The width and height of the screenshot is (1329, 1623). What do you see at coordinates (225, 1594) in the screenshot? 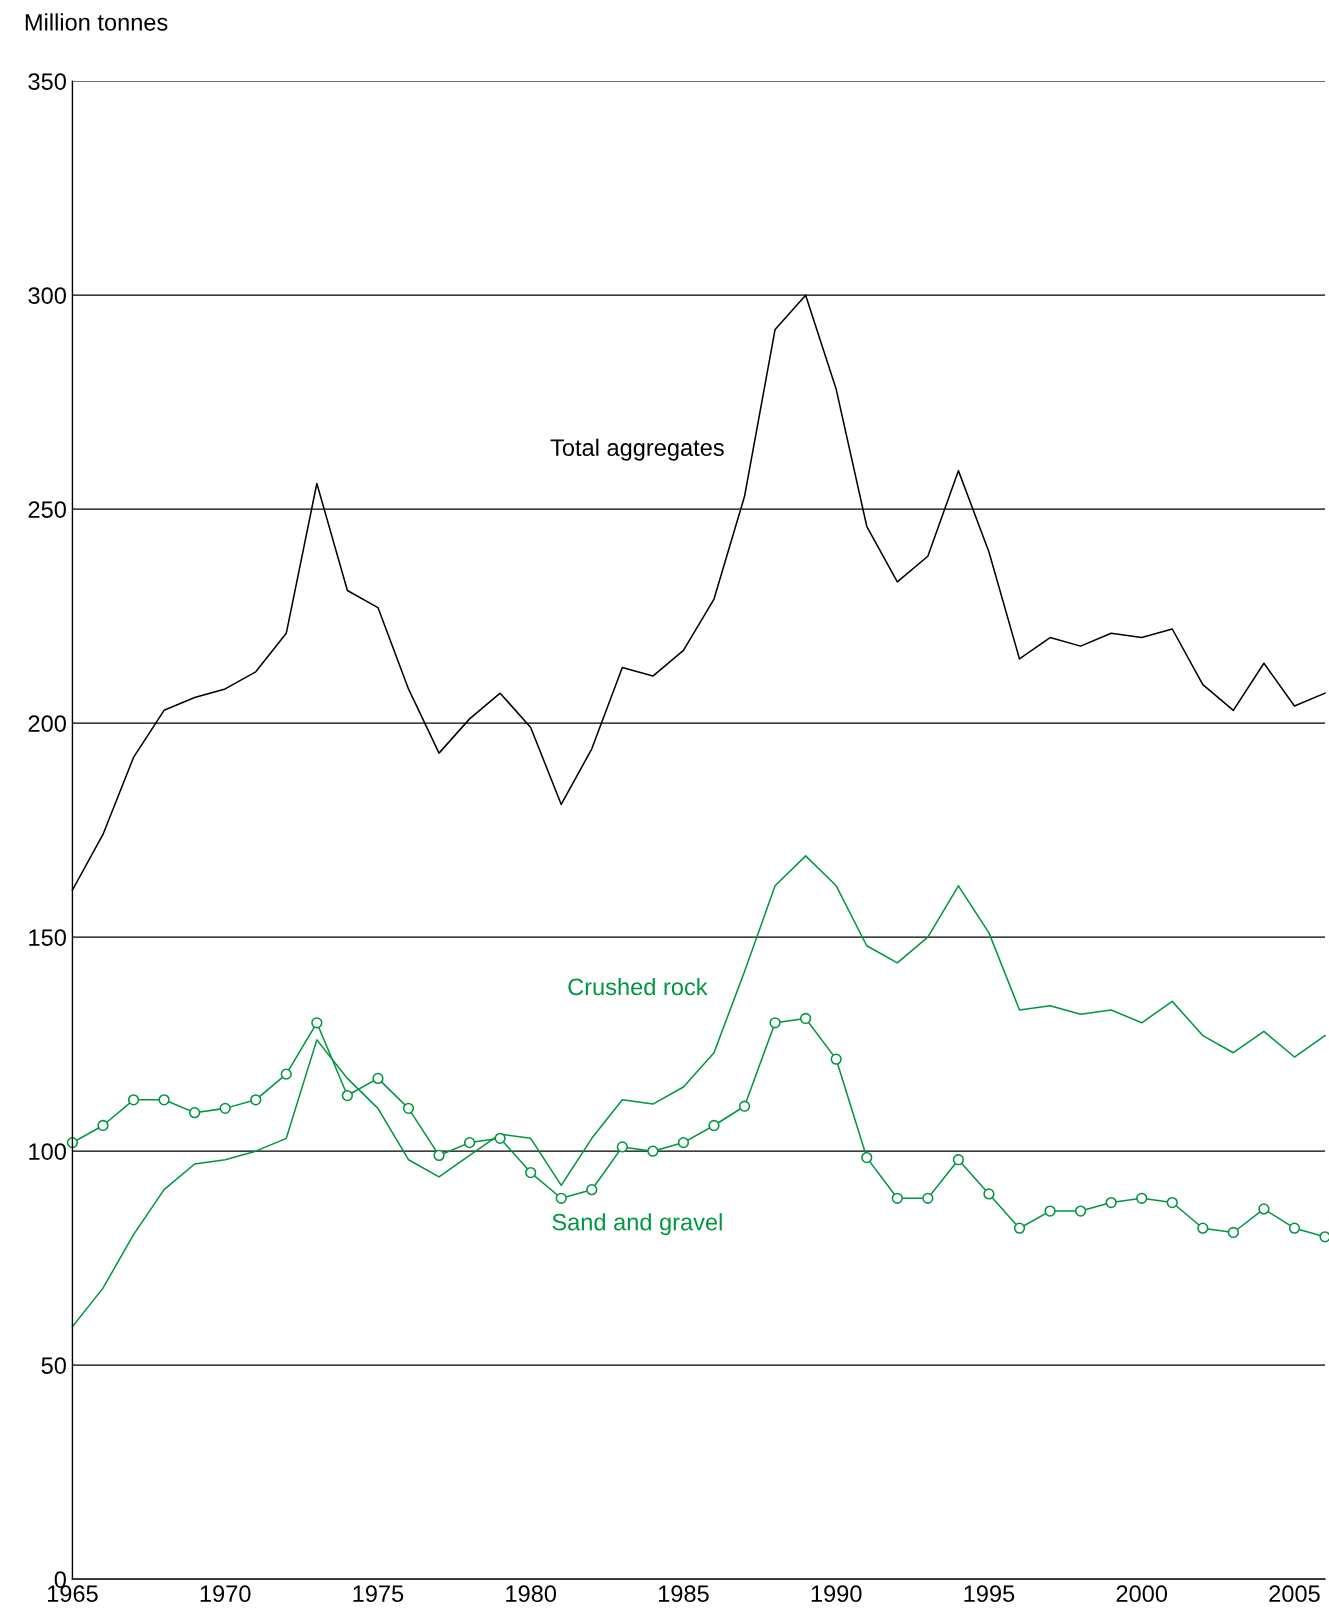
I see `x-tick-label: 1970` at bounding box center [225, 1594].